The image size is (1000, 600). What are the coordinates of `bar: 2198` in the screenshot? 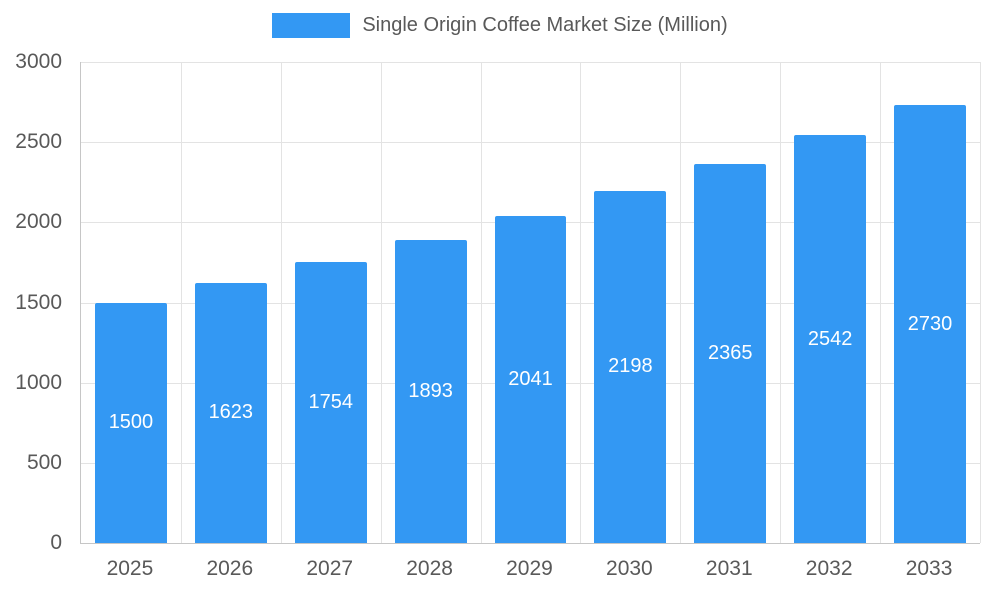 It's located at (630, 366).